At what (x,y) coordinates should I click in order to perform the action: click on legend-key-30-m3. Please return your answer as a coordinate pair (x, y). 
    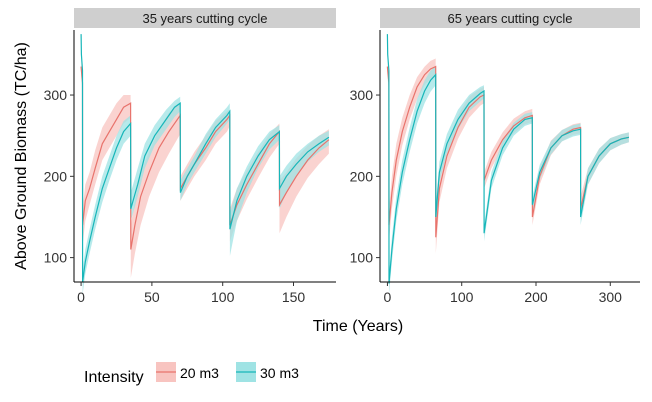
    Looking at the image, I should click on (246, 372).